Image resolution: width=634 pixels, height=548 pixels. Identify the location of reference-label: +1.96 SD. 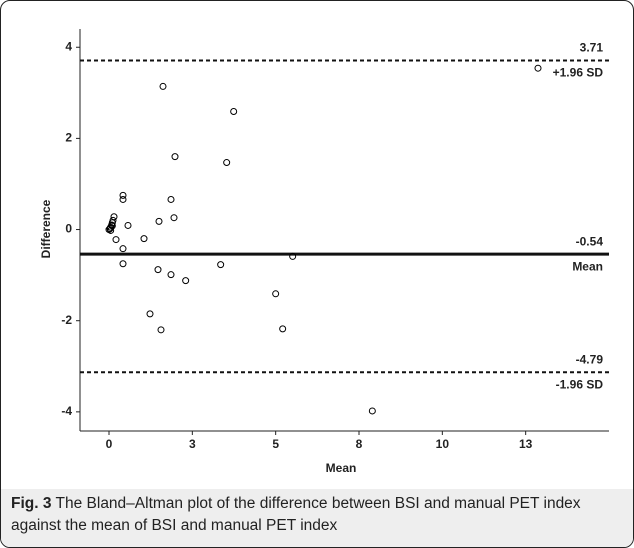
(578, 73).